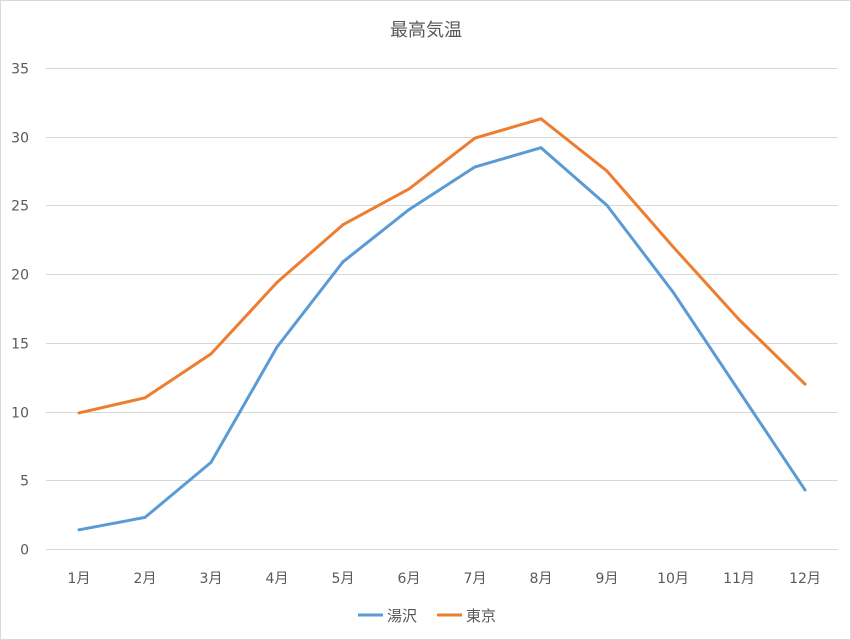 This screenshot has width=851, height=640. I want to click on x-tick-label: 7月, so click(475, 579).